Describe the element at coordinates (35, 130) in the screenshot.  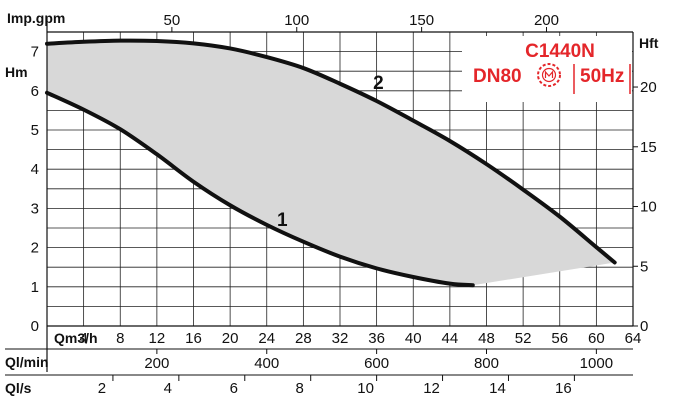
I see `hm-tick-label: 5` at that location.